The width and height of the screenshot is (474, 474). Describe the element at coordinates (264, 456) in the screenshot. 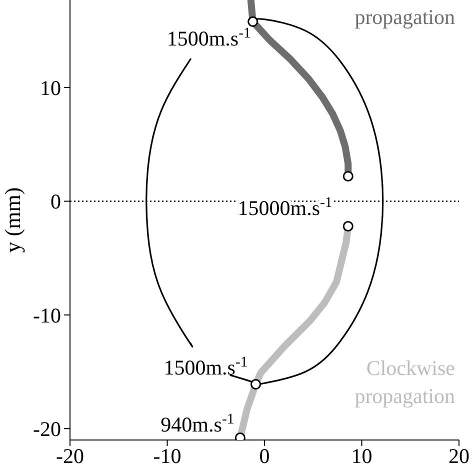

I see `x-tick-label: 0` at that location.